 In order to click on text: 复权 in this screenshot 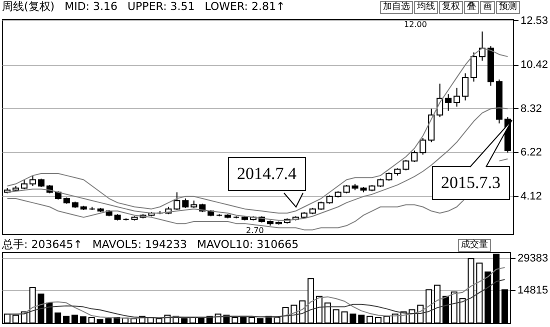, I will do `click(451, 7)`.